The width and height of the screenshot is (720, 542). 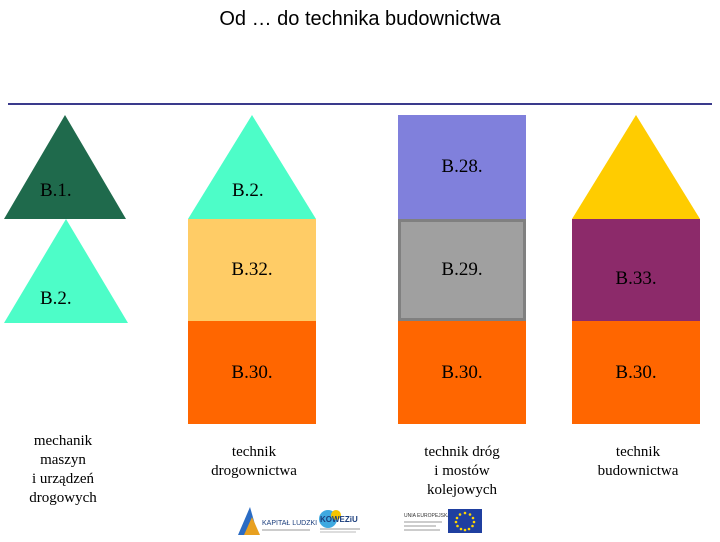 I want to click on kapital-ludzki-logo: KAPITAŁ LUDZKI, so click(x=277, y=521).